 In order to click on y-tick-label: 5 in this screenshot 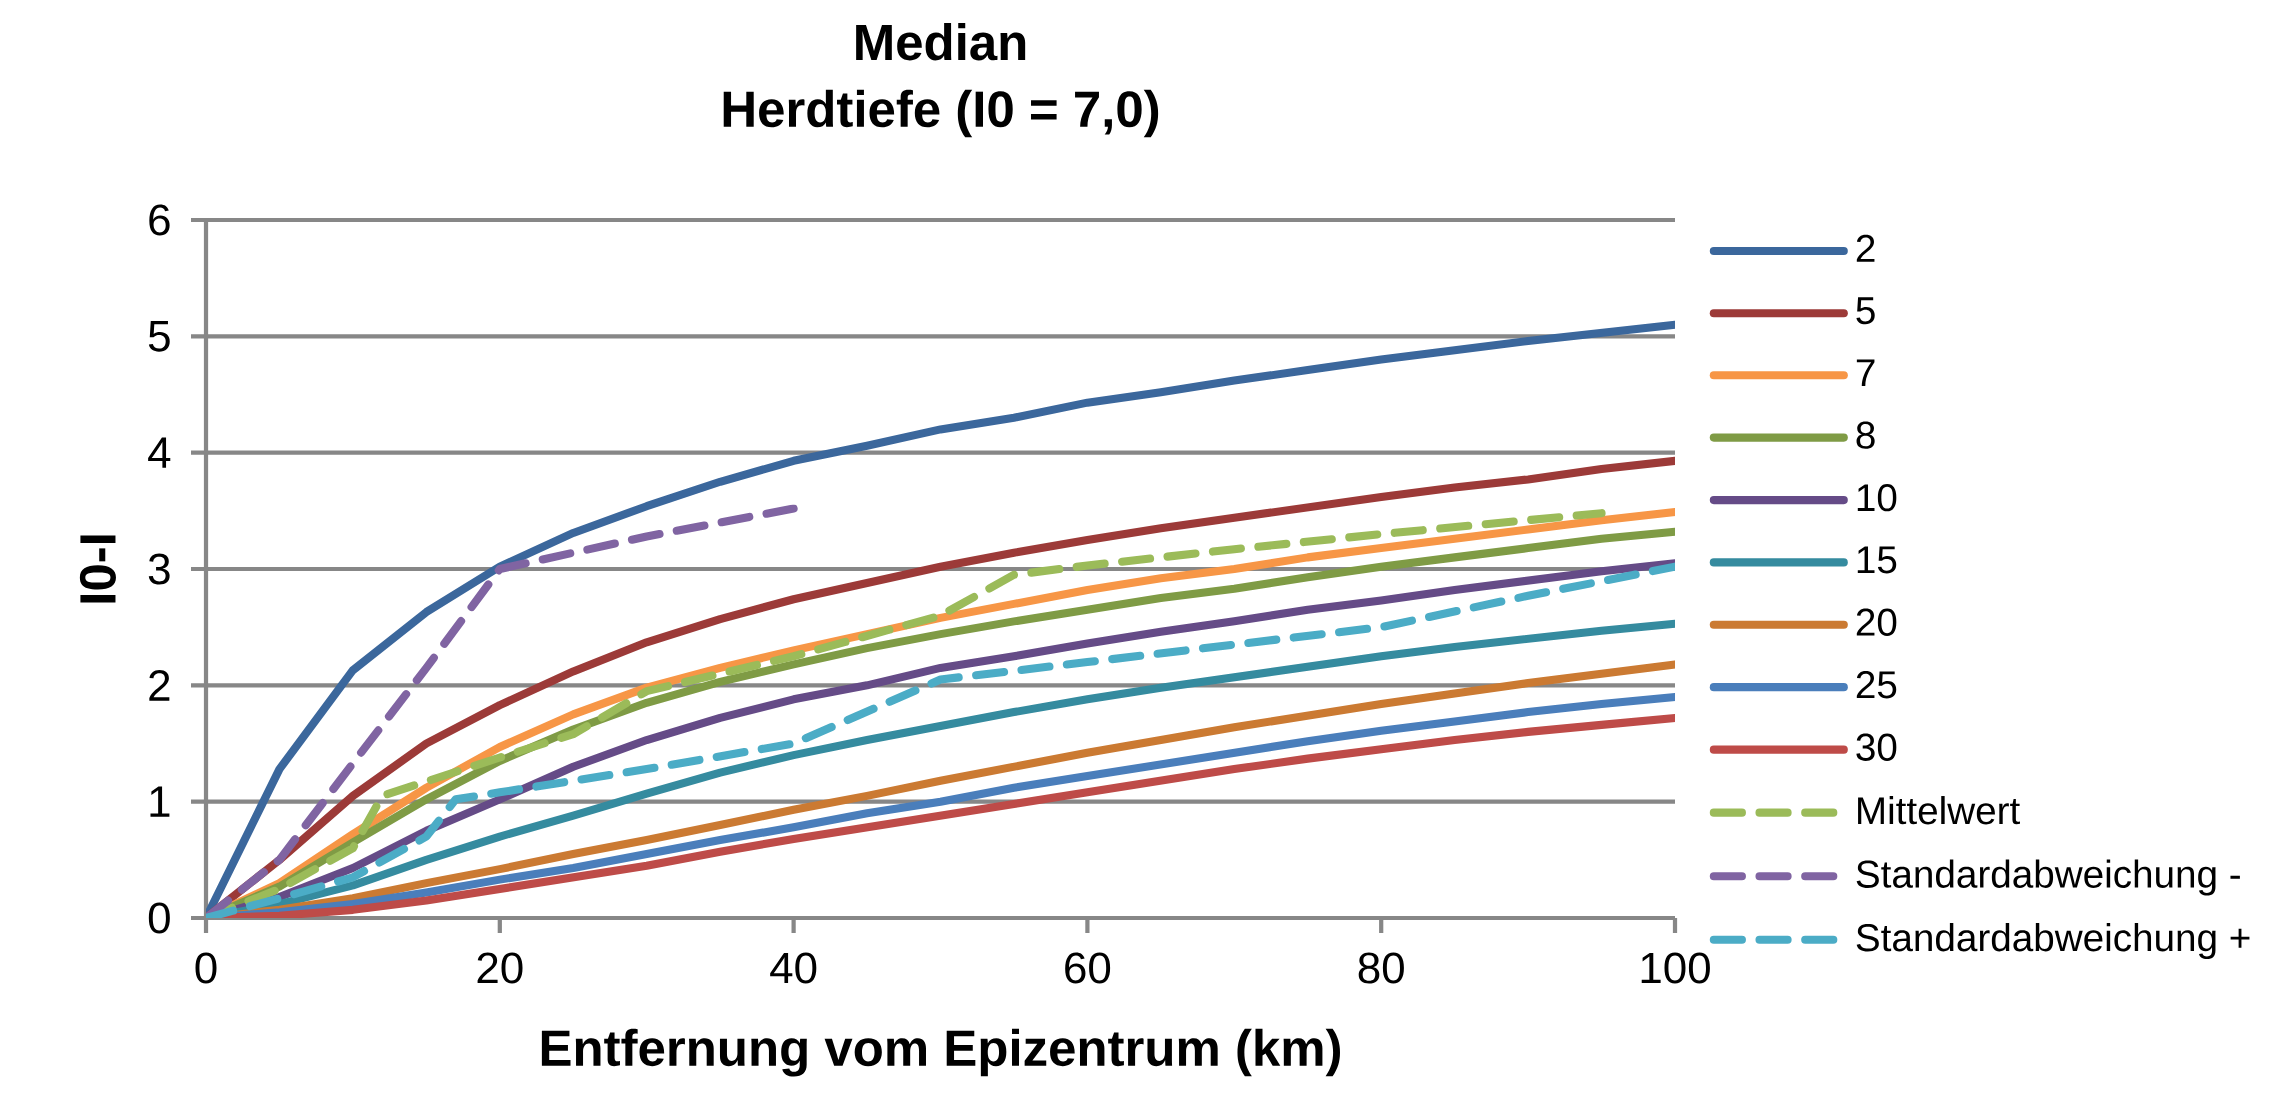, I will do `click(159, 336)`.